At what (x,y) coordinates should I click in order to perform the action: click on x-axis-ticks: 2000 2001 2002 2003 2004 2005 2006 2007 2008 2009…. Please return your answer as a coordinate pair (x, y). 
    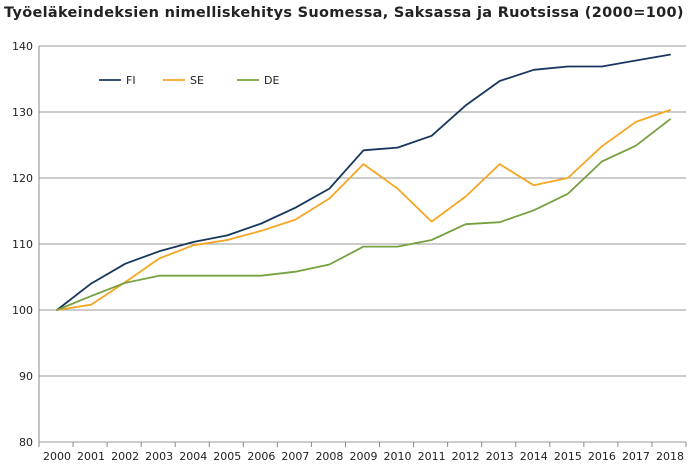
    Looking at the image, I should click on (363, 456).